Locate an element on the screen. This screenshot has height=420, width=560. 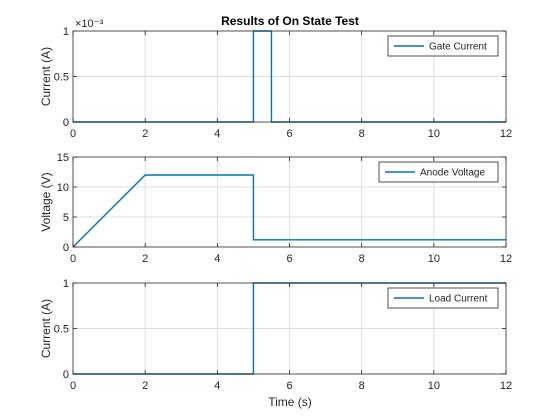
figure-title: Results of On State Test is located at coordinates (290, 21).